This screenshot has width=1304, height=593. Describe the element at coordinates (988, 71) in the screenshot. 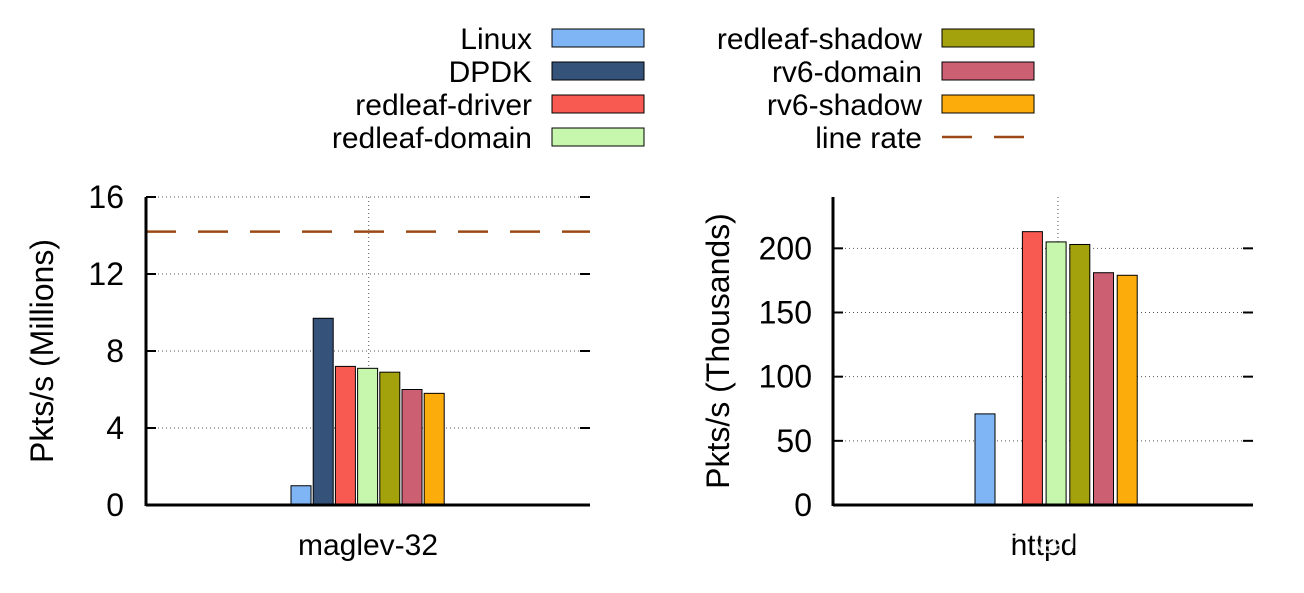

I see `legend-swatch-rv6-domain` at that location.